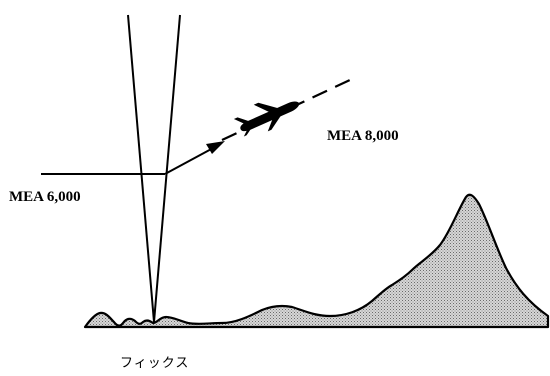  I want to click on arrowhead-icon, so click(215, 147).